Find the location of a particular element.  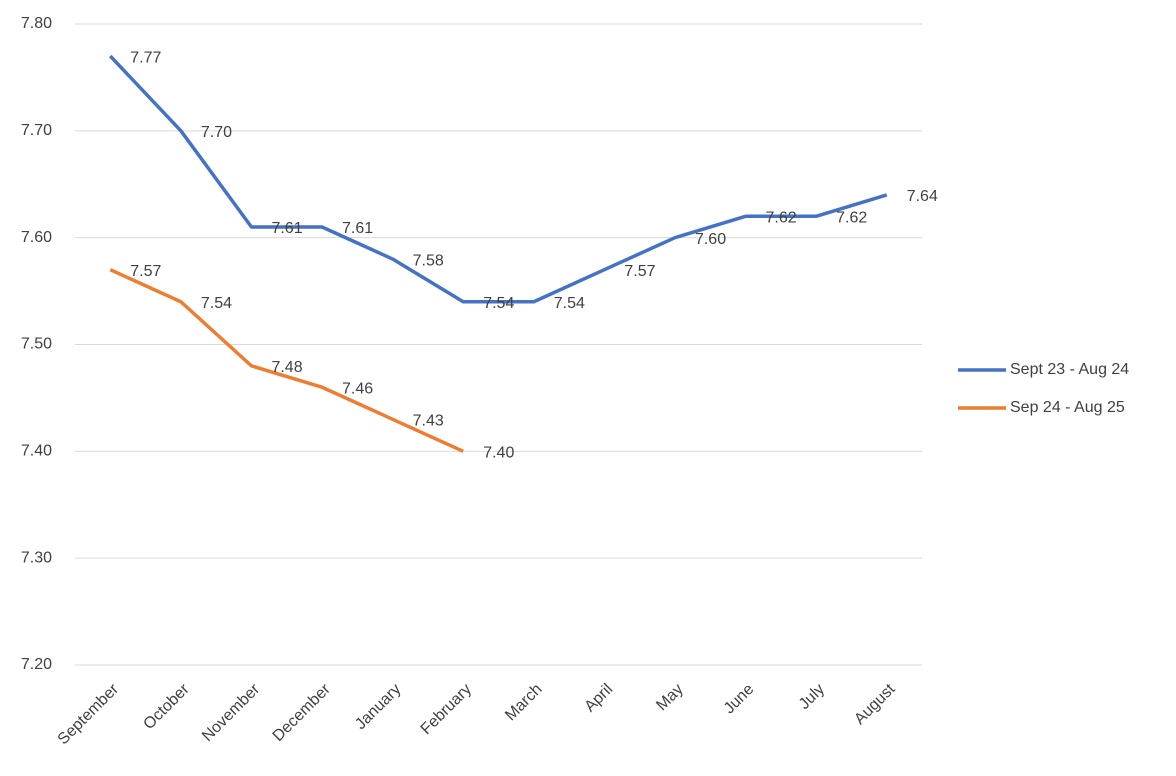

y-tick-label: 7.30 is located at coordinates (36, 557).